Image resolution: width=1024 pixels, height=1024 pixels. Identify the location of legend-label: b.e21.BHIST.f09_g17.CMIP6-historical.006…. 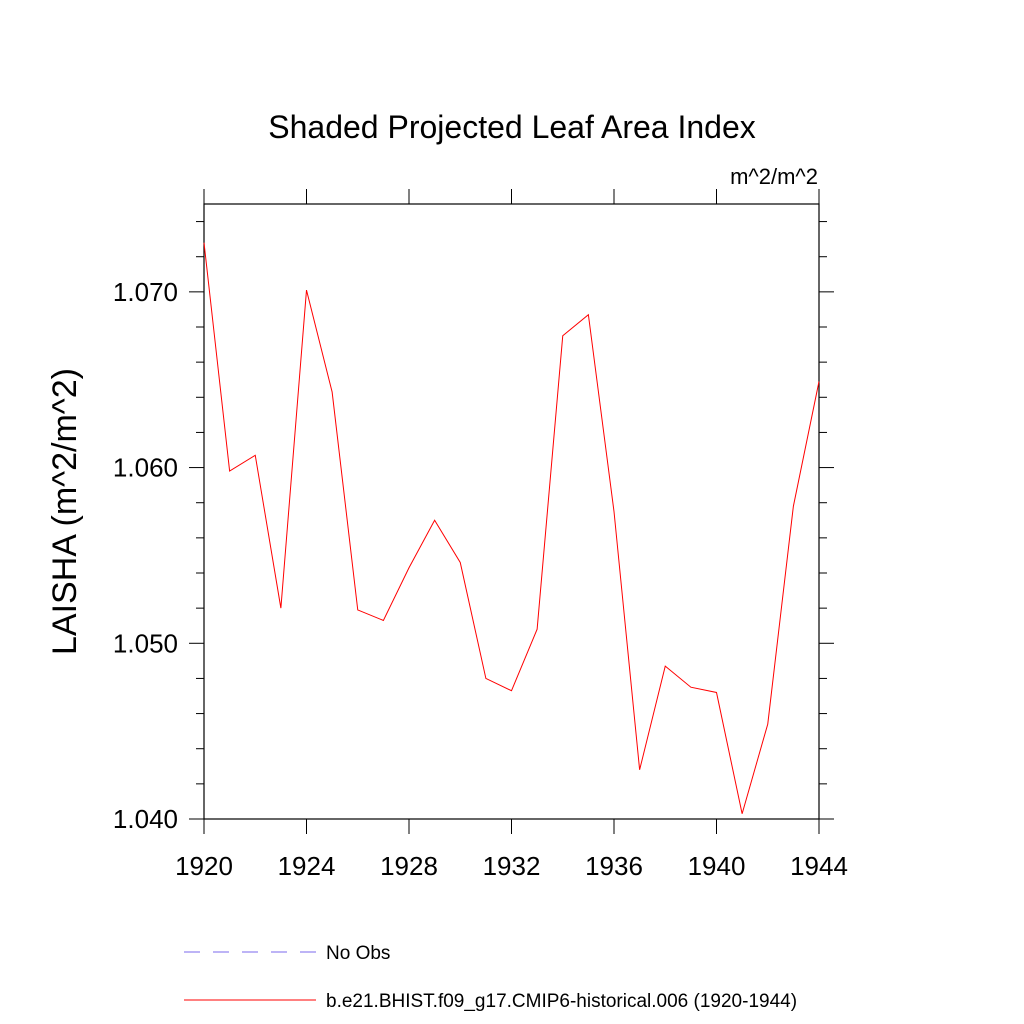
(561, 1001).